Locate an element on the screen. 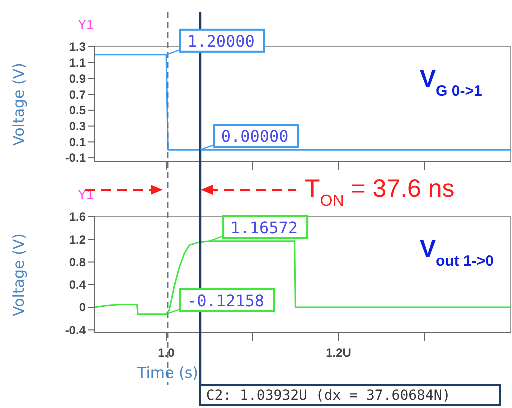 This screenshot has height=408, width=512. y-tick-label: 0.7 is located at coordinates (77, 95).